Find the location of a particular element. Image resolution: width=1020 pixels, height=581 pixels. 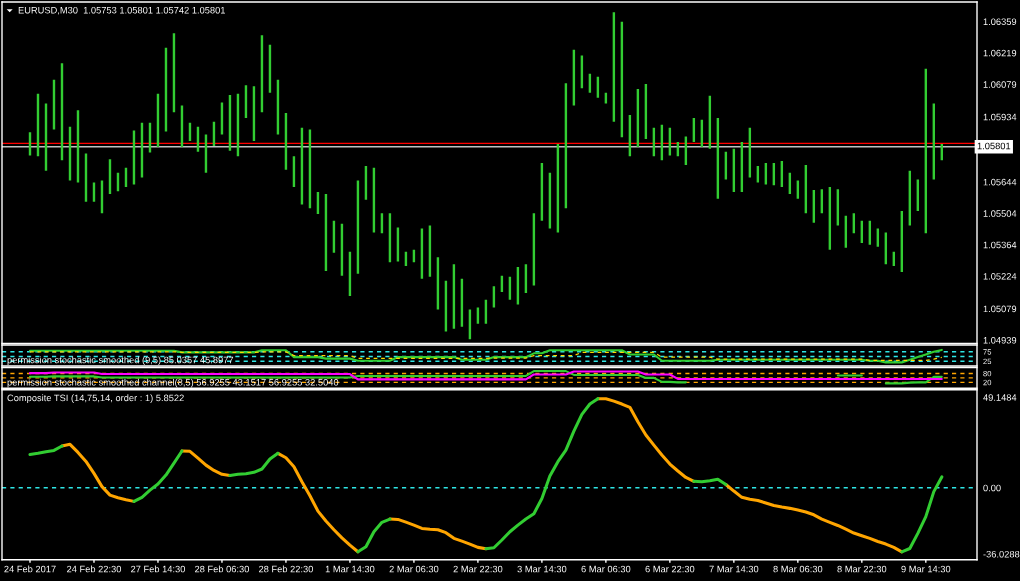

chart-title: EURUSD,M30 1.05753 1.05801 1.05742 1.05801 is located at coordinates (121, 10).